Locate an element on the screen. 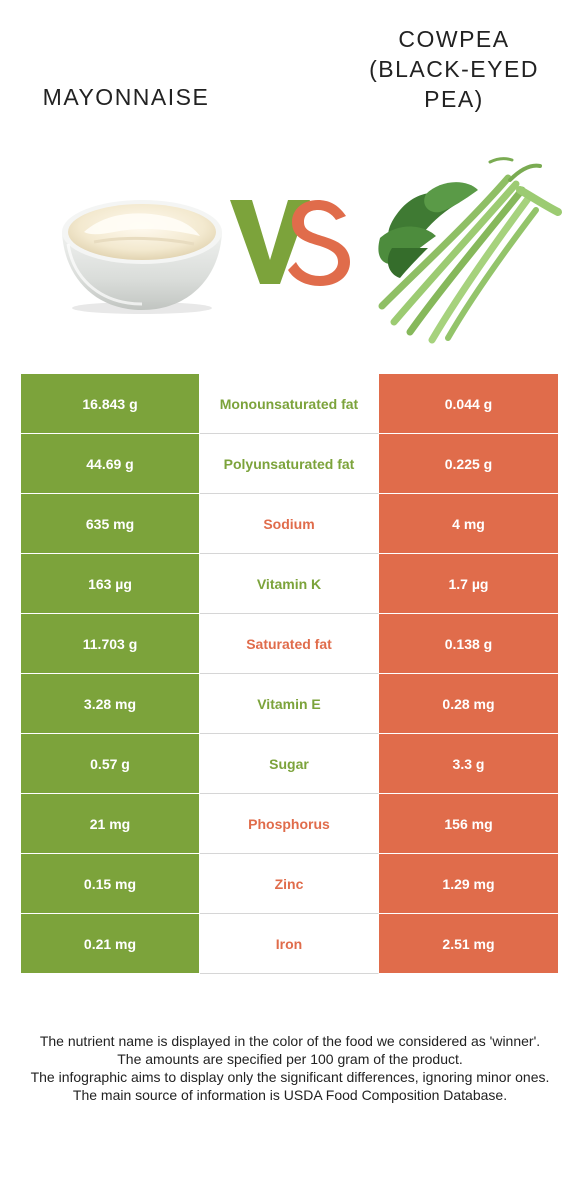 The height and width of the screenshot is (1204, 580). vs-s-letter is located at coordinates (319, 243).